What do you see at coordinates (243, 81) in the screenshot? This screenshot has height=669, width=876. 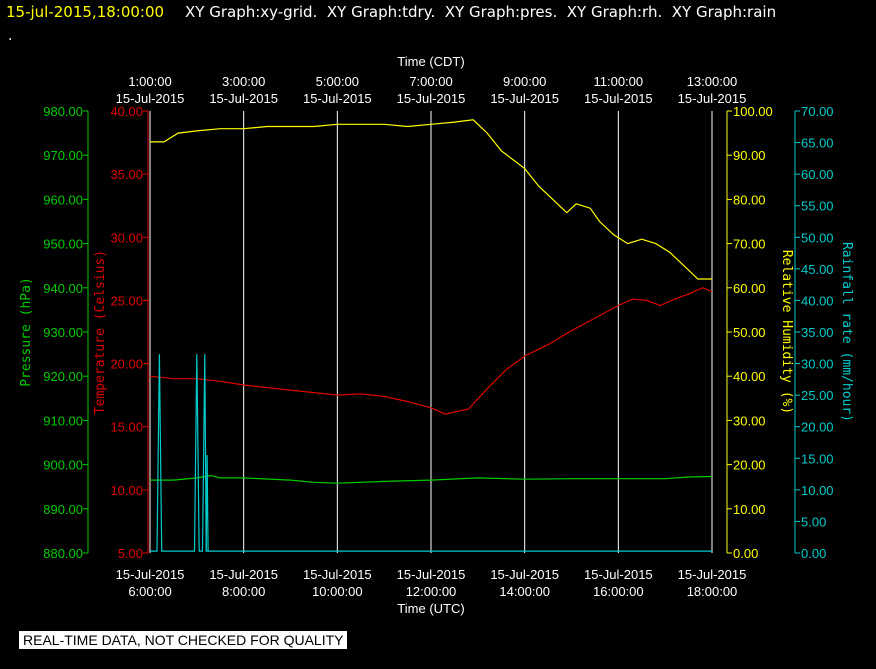 I see `top-tick-time: 3:00:00` at bounding box center [243, 81].